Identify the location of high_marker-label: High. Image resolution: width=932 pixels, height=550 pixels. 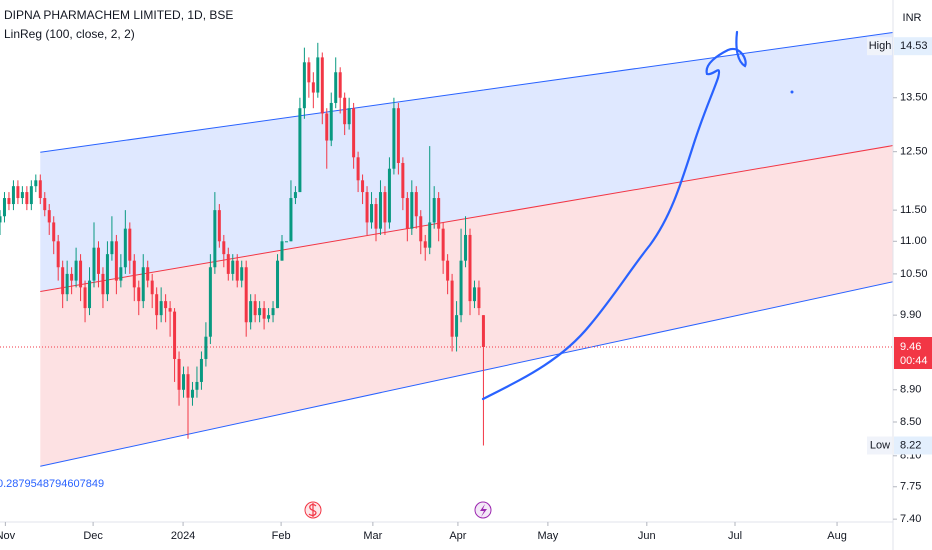
(880, 46).